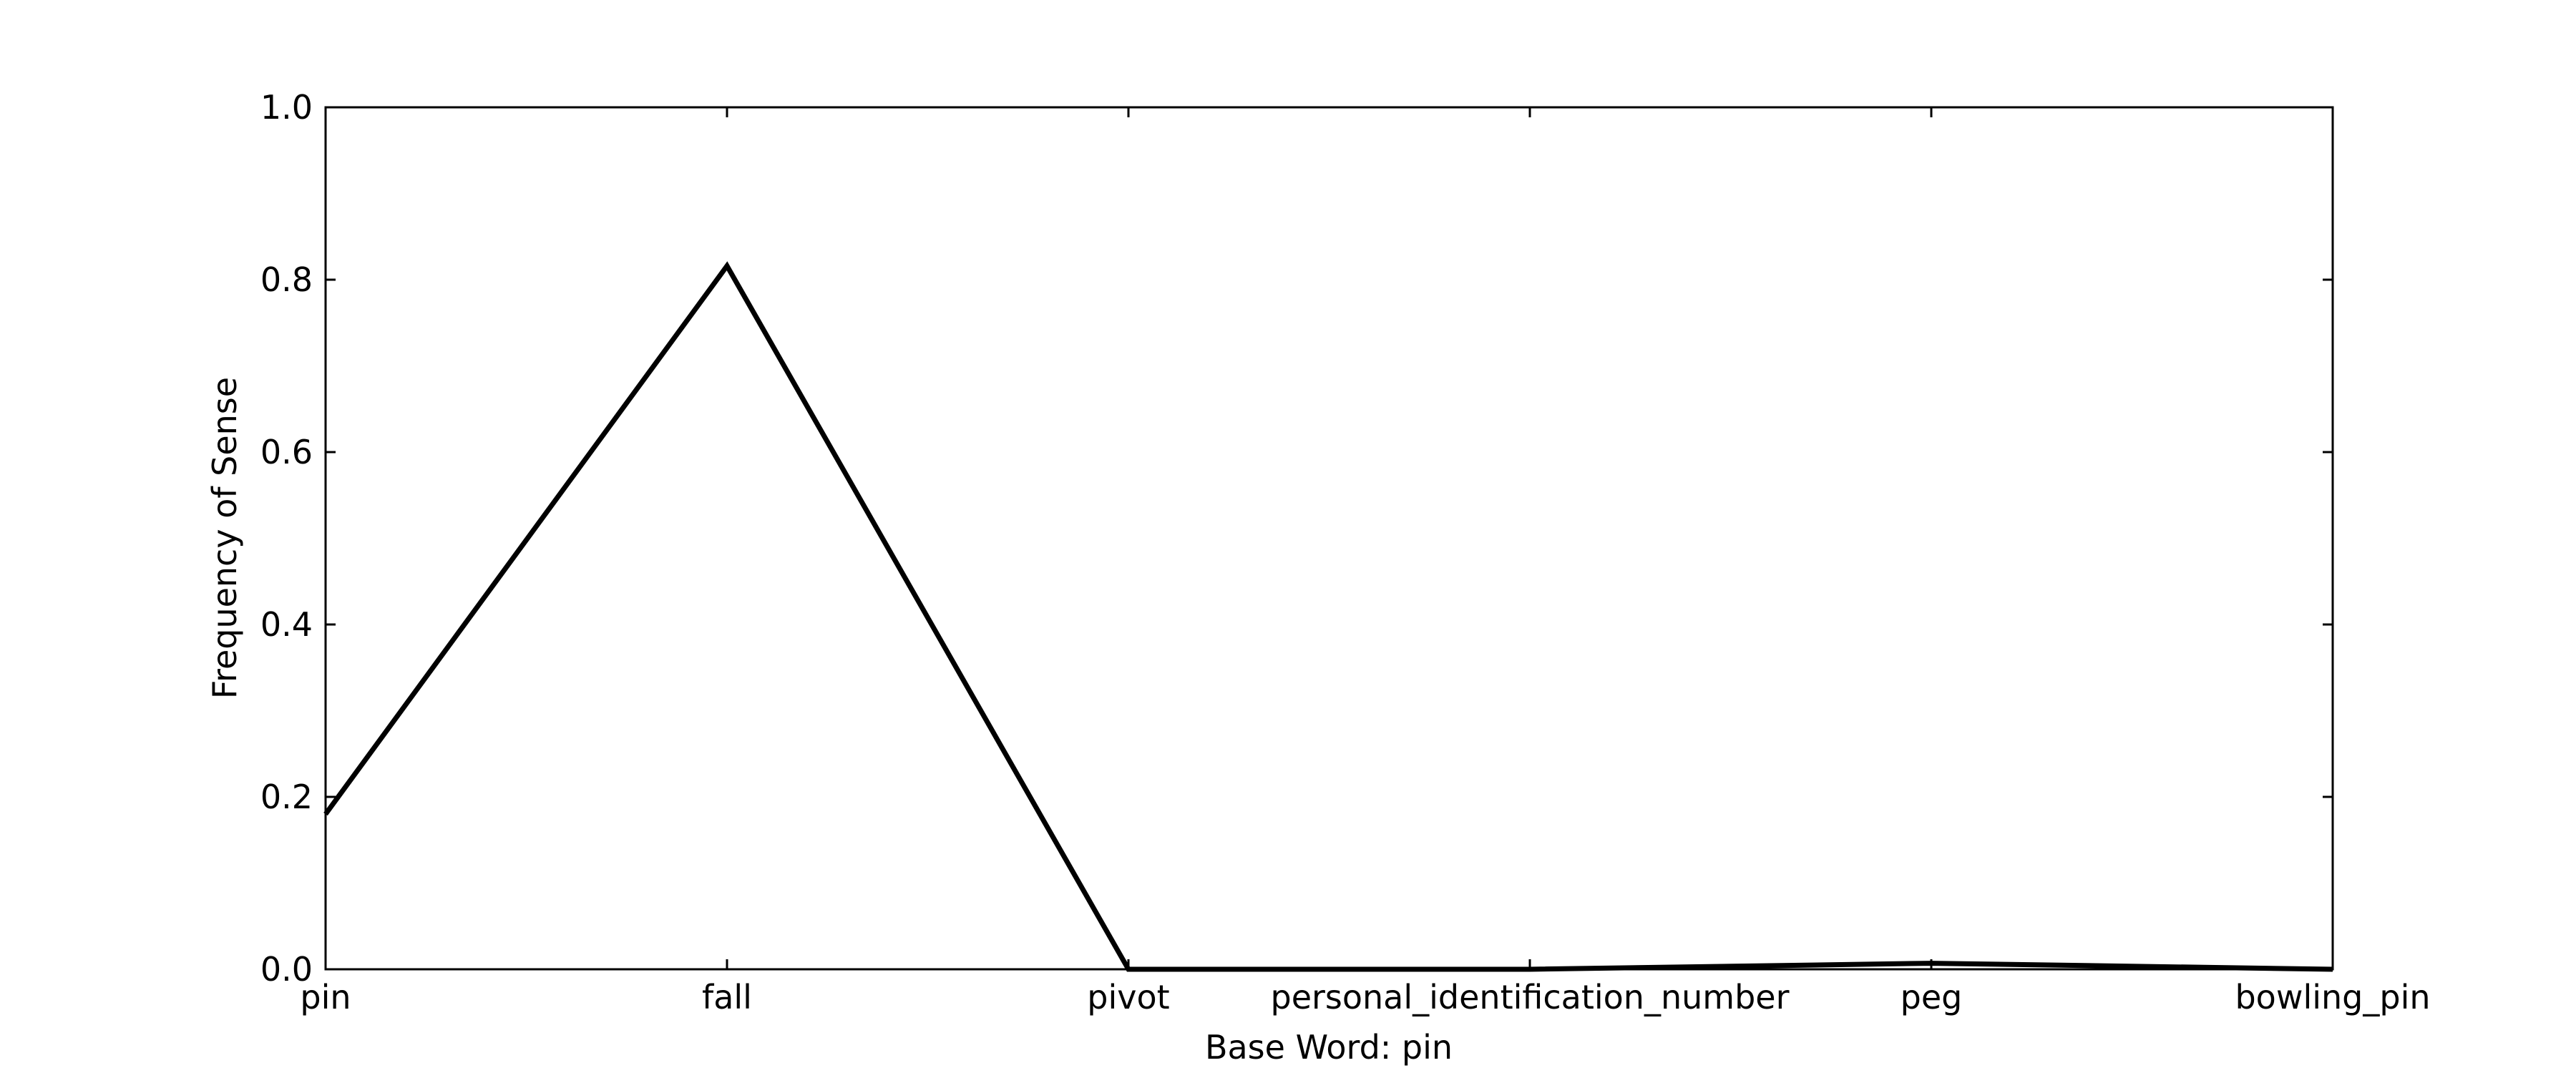 The image size is (2576, 1073). Describe the element at coordinates (2332, 997) in the screenshot. I see `x-tick-label: bowling_pin` at that location.